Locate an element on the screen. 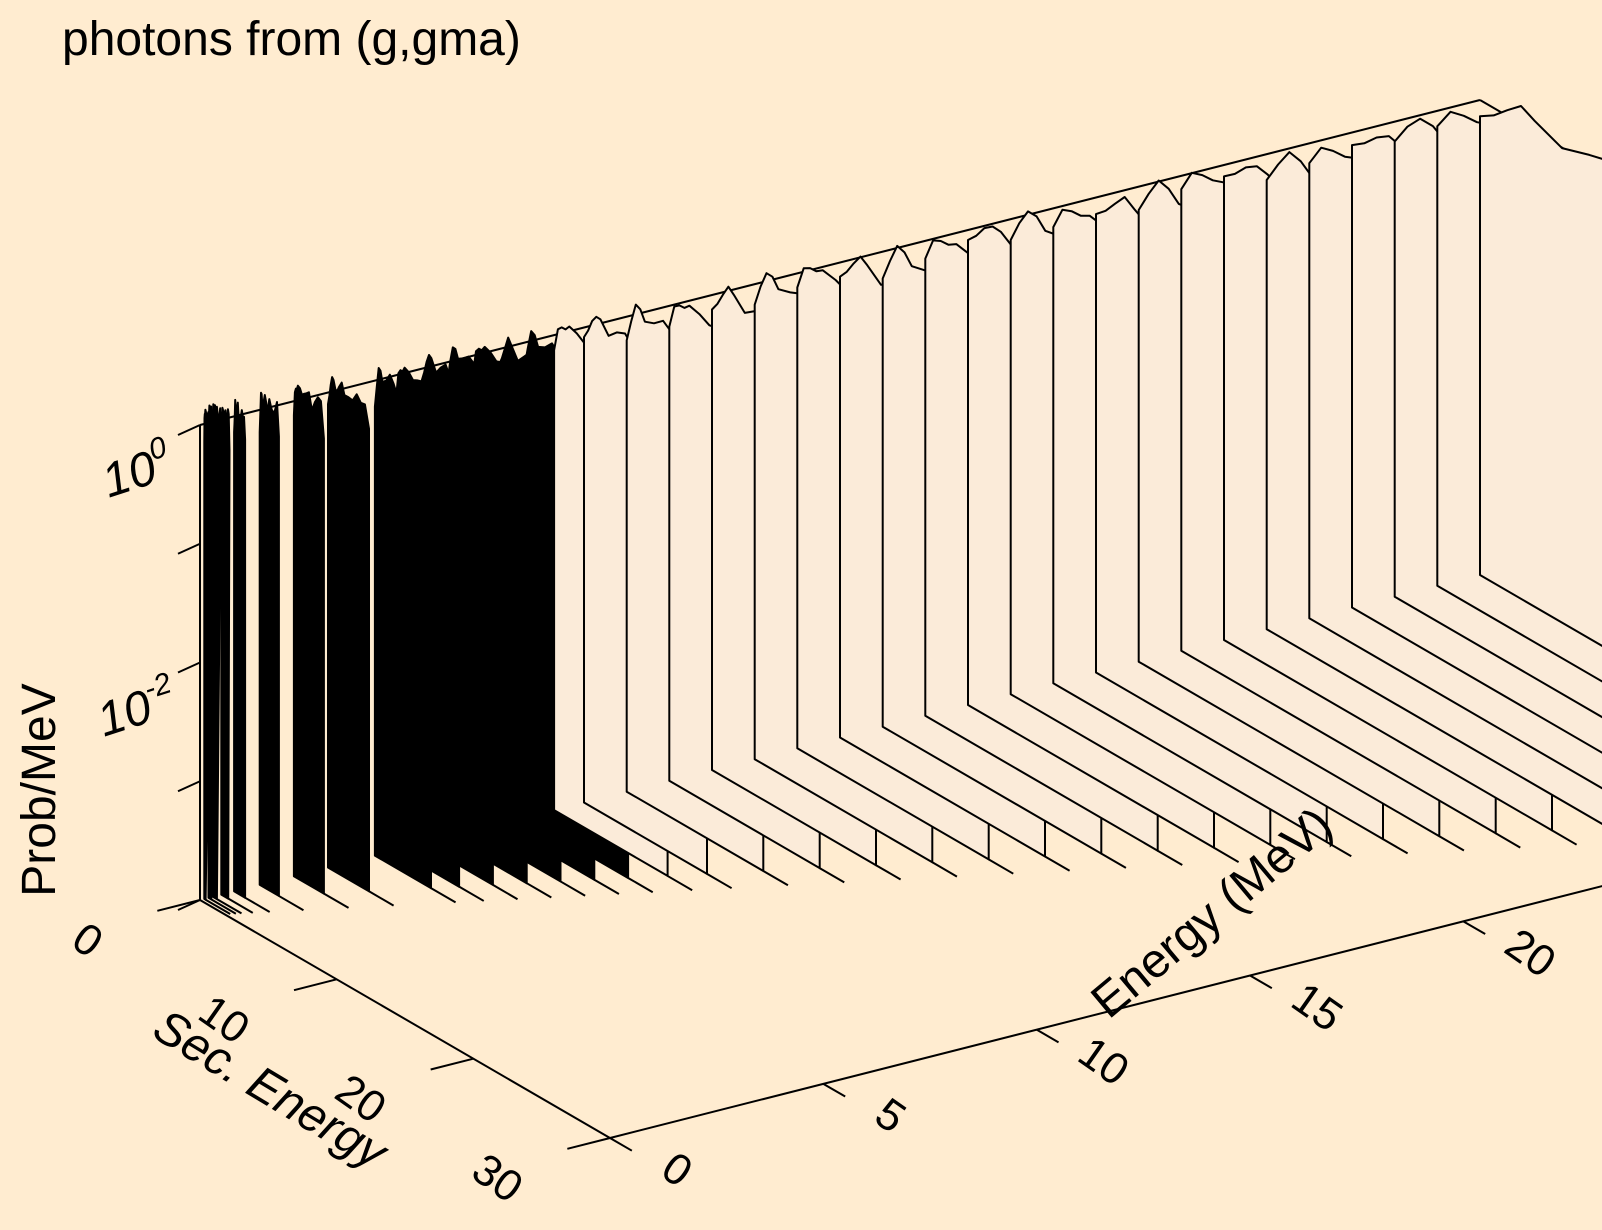 This screenshot has height=1230, width=1602. x-tick-label: 20 is located at coordinates (1530, 953).